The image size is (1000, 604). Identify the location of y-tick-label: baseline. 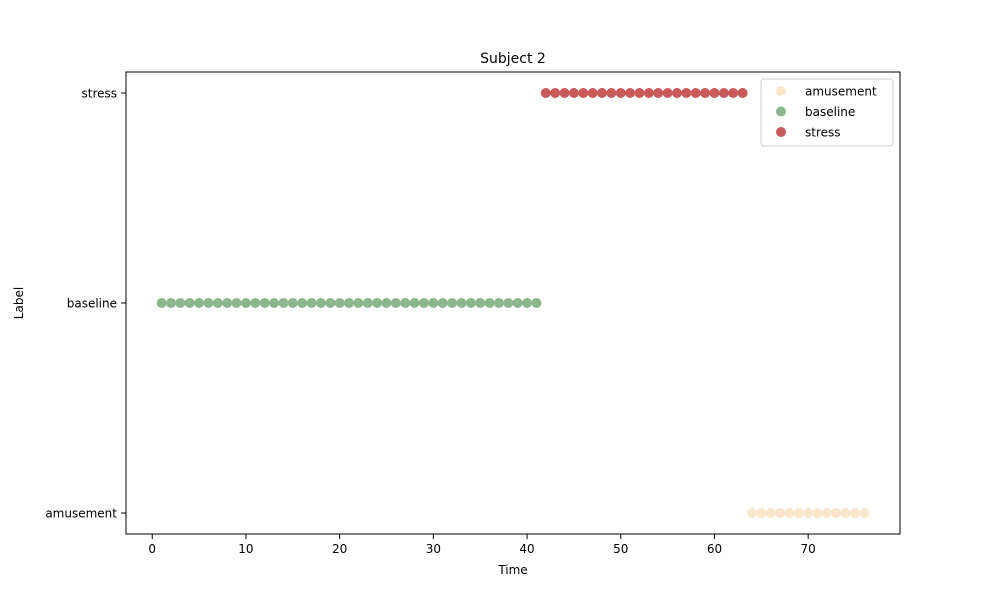
(92, 304).